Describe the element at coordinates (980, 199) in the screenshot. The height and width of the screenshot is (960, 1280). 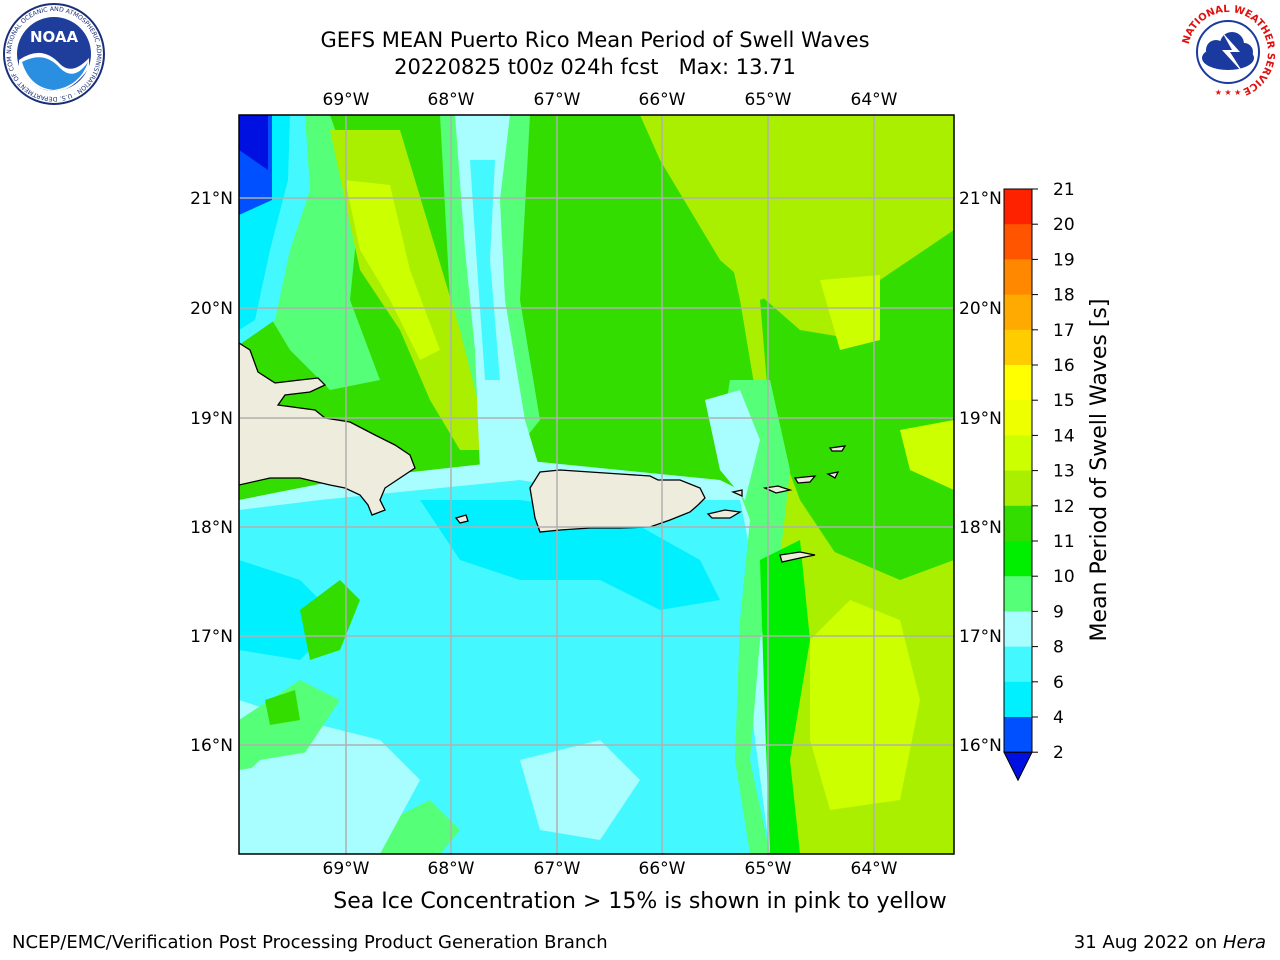
I see `lat-label-right: 21°N` at that location.